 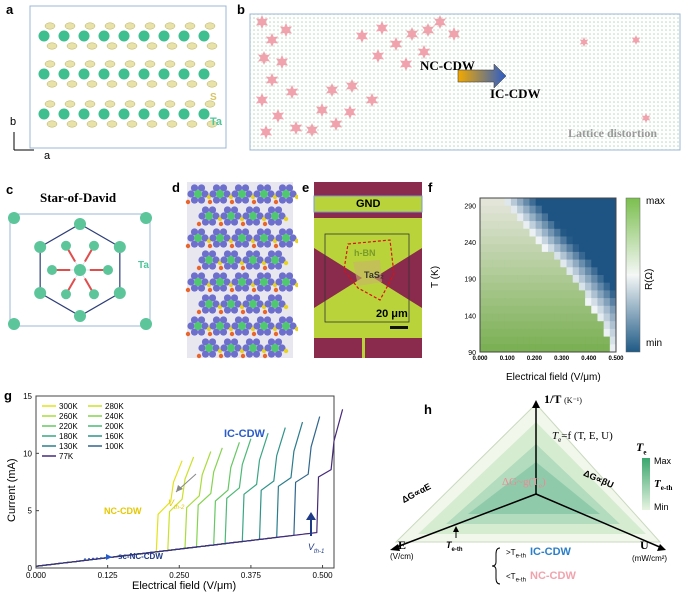 I want to click on panel-label-g: g, so click(x=8, y=395).